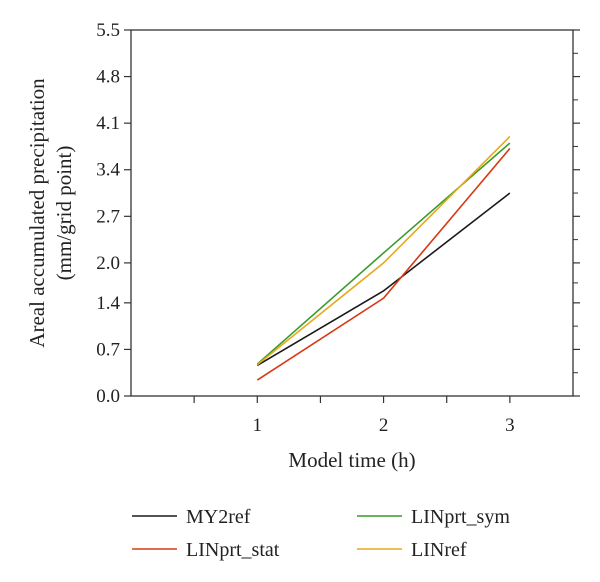 The height and width of the screenshot is (582, 600). What do you see at coordinates (108, 303) in the screenshot?
I see `y-tick-label: 1.4` at bounding box center [108, 303].